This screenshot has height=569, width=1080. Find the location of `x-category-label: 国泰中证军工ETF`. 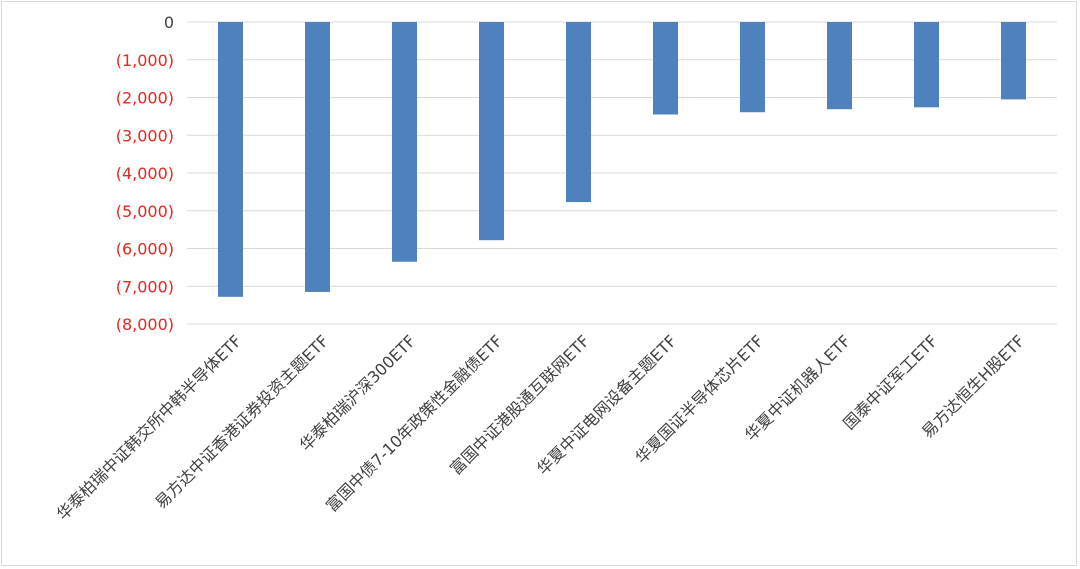

x-category-label: 国泰中证军工ETF is located at coordinates (890, 382).